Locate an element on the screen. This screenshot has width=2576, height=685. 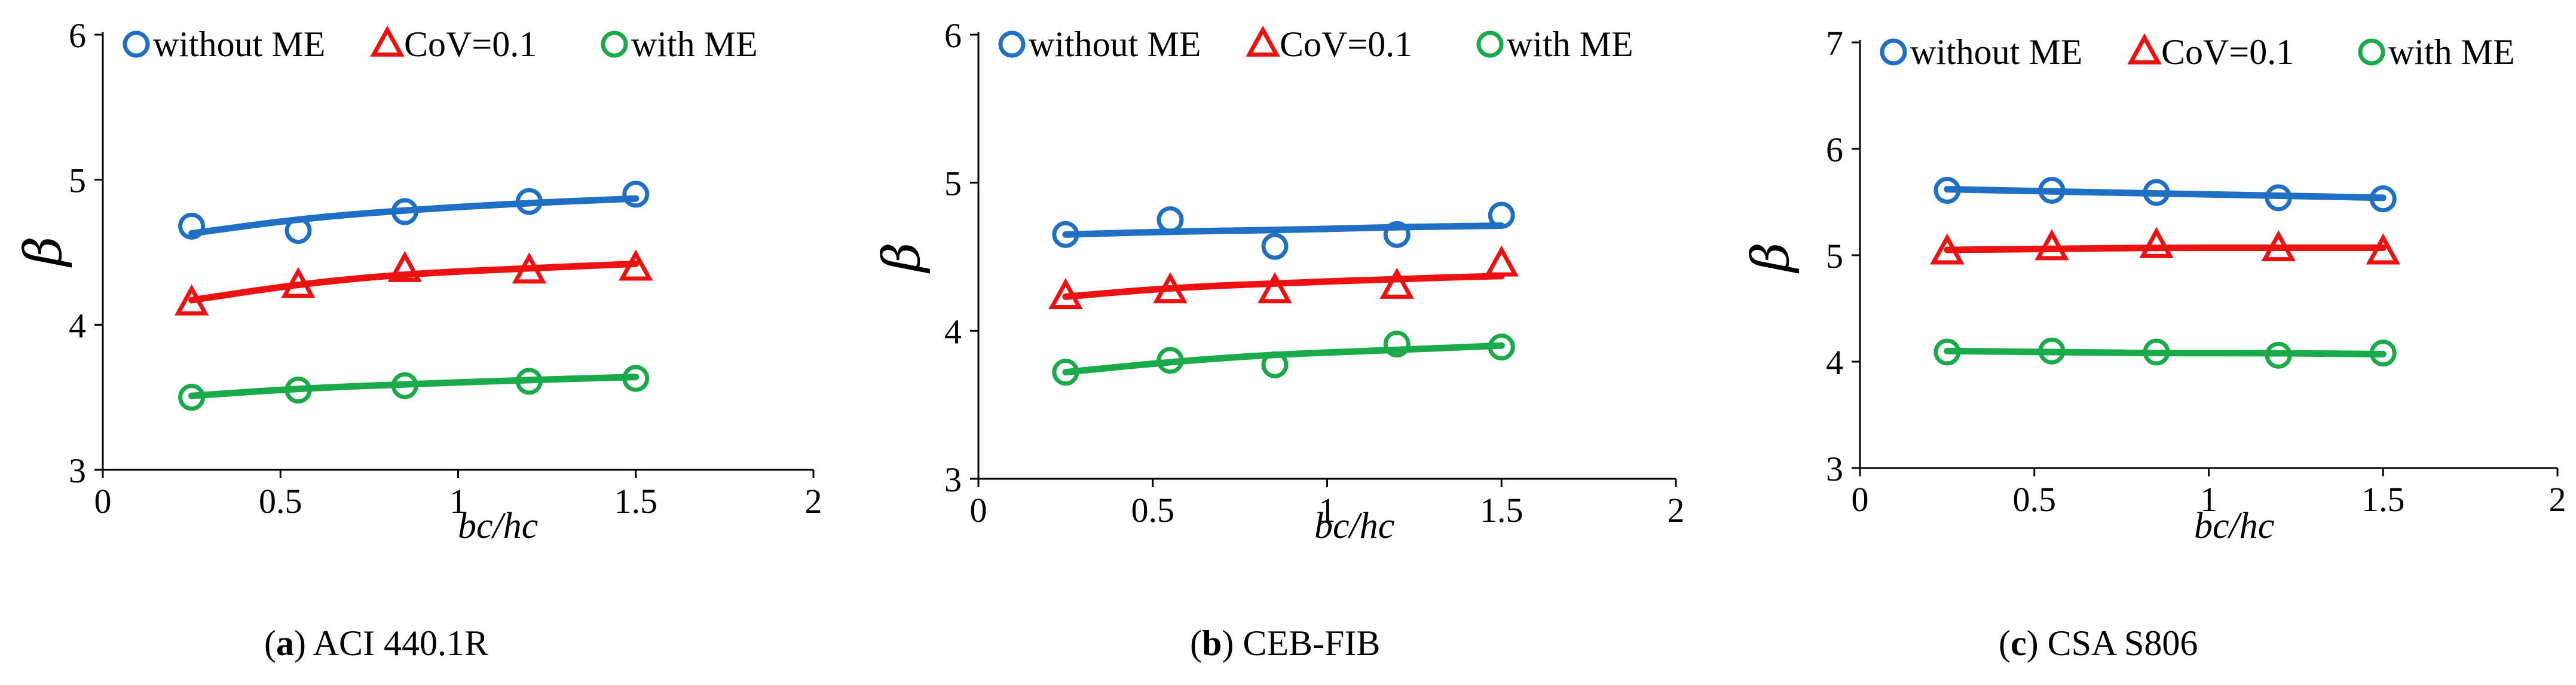
chart-caption: (b) CEB-FIB is located at coordinates (1285, 643).